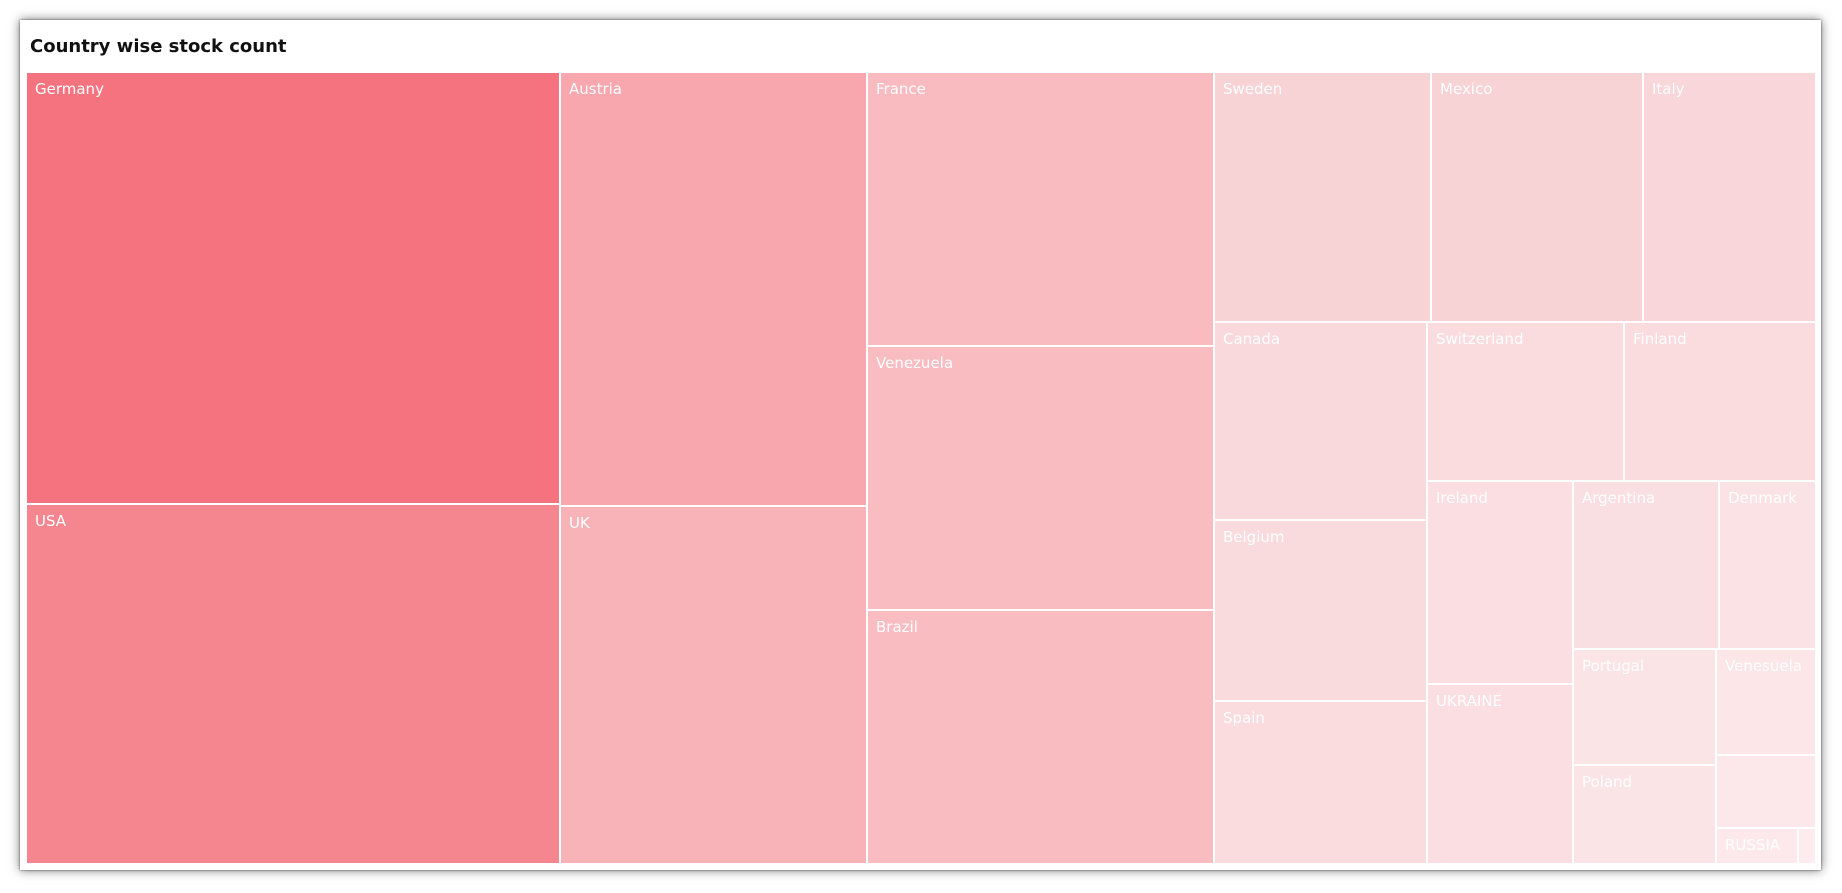  I want to click on treemap-tile-finland: Finland, so click(1720, 401).